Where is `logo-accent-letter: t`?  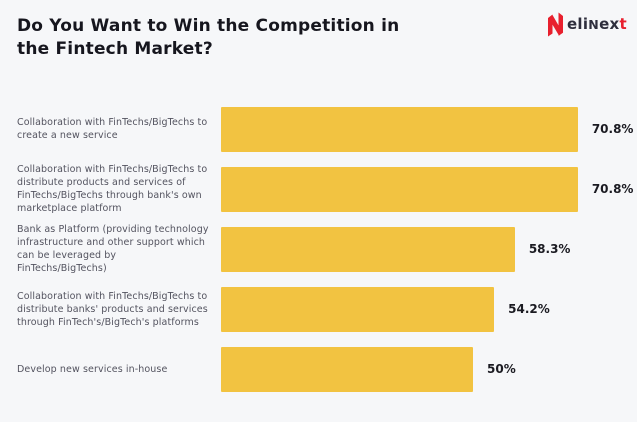 logo-accent-letter: t is located at coordinates (623, 23).